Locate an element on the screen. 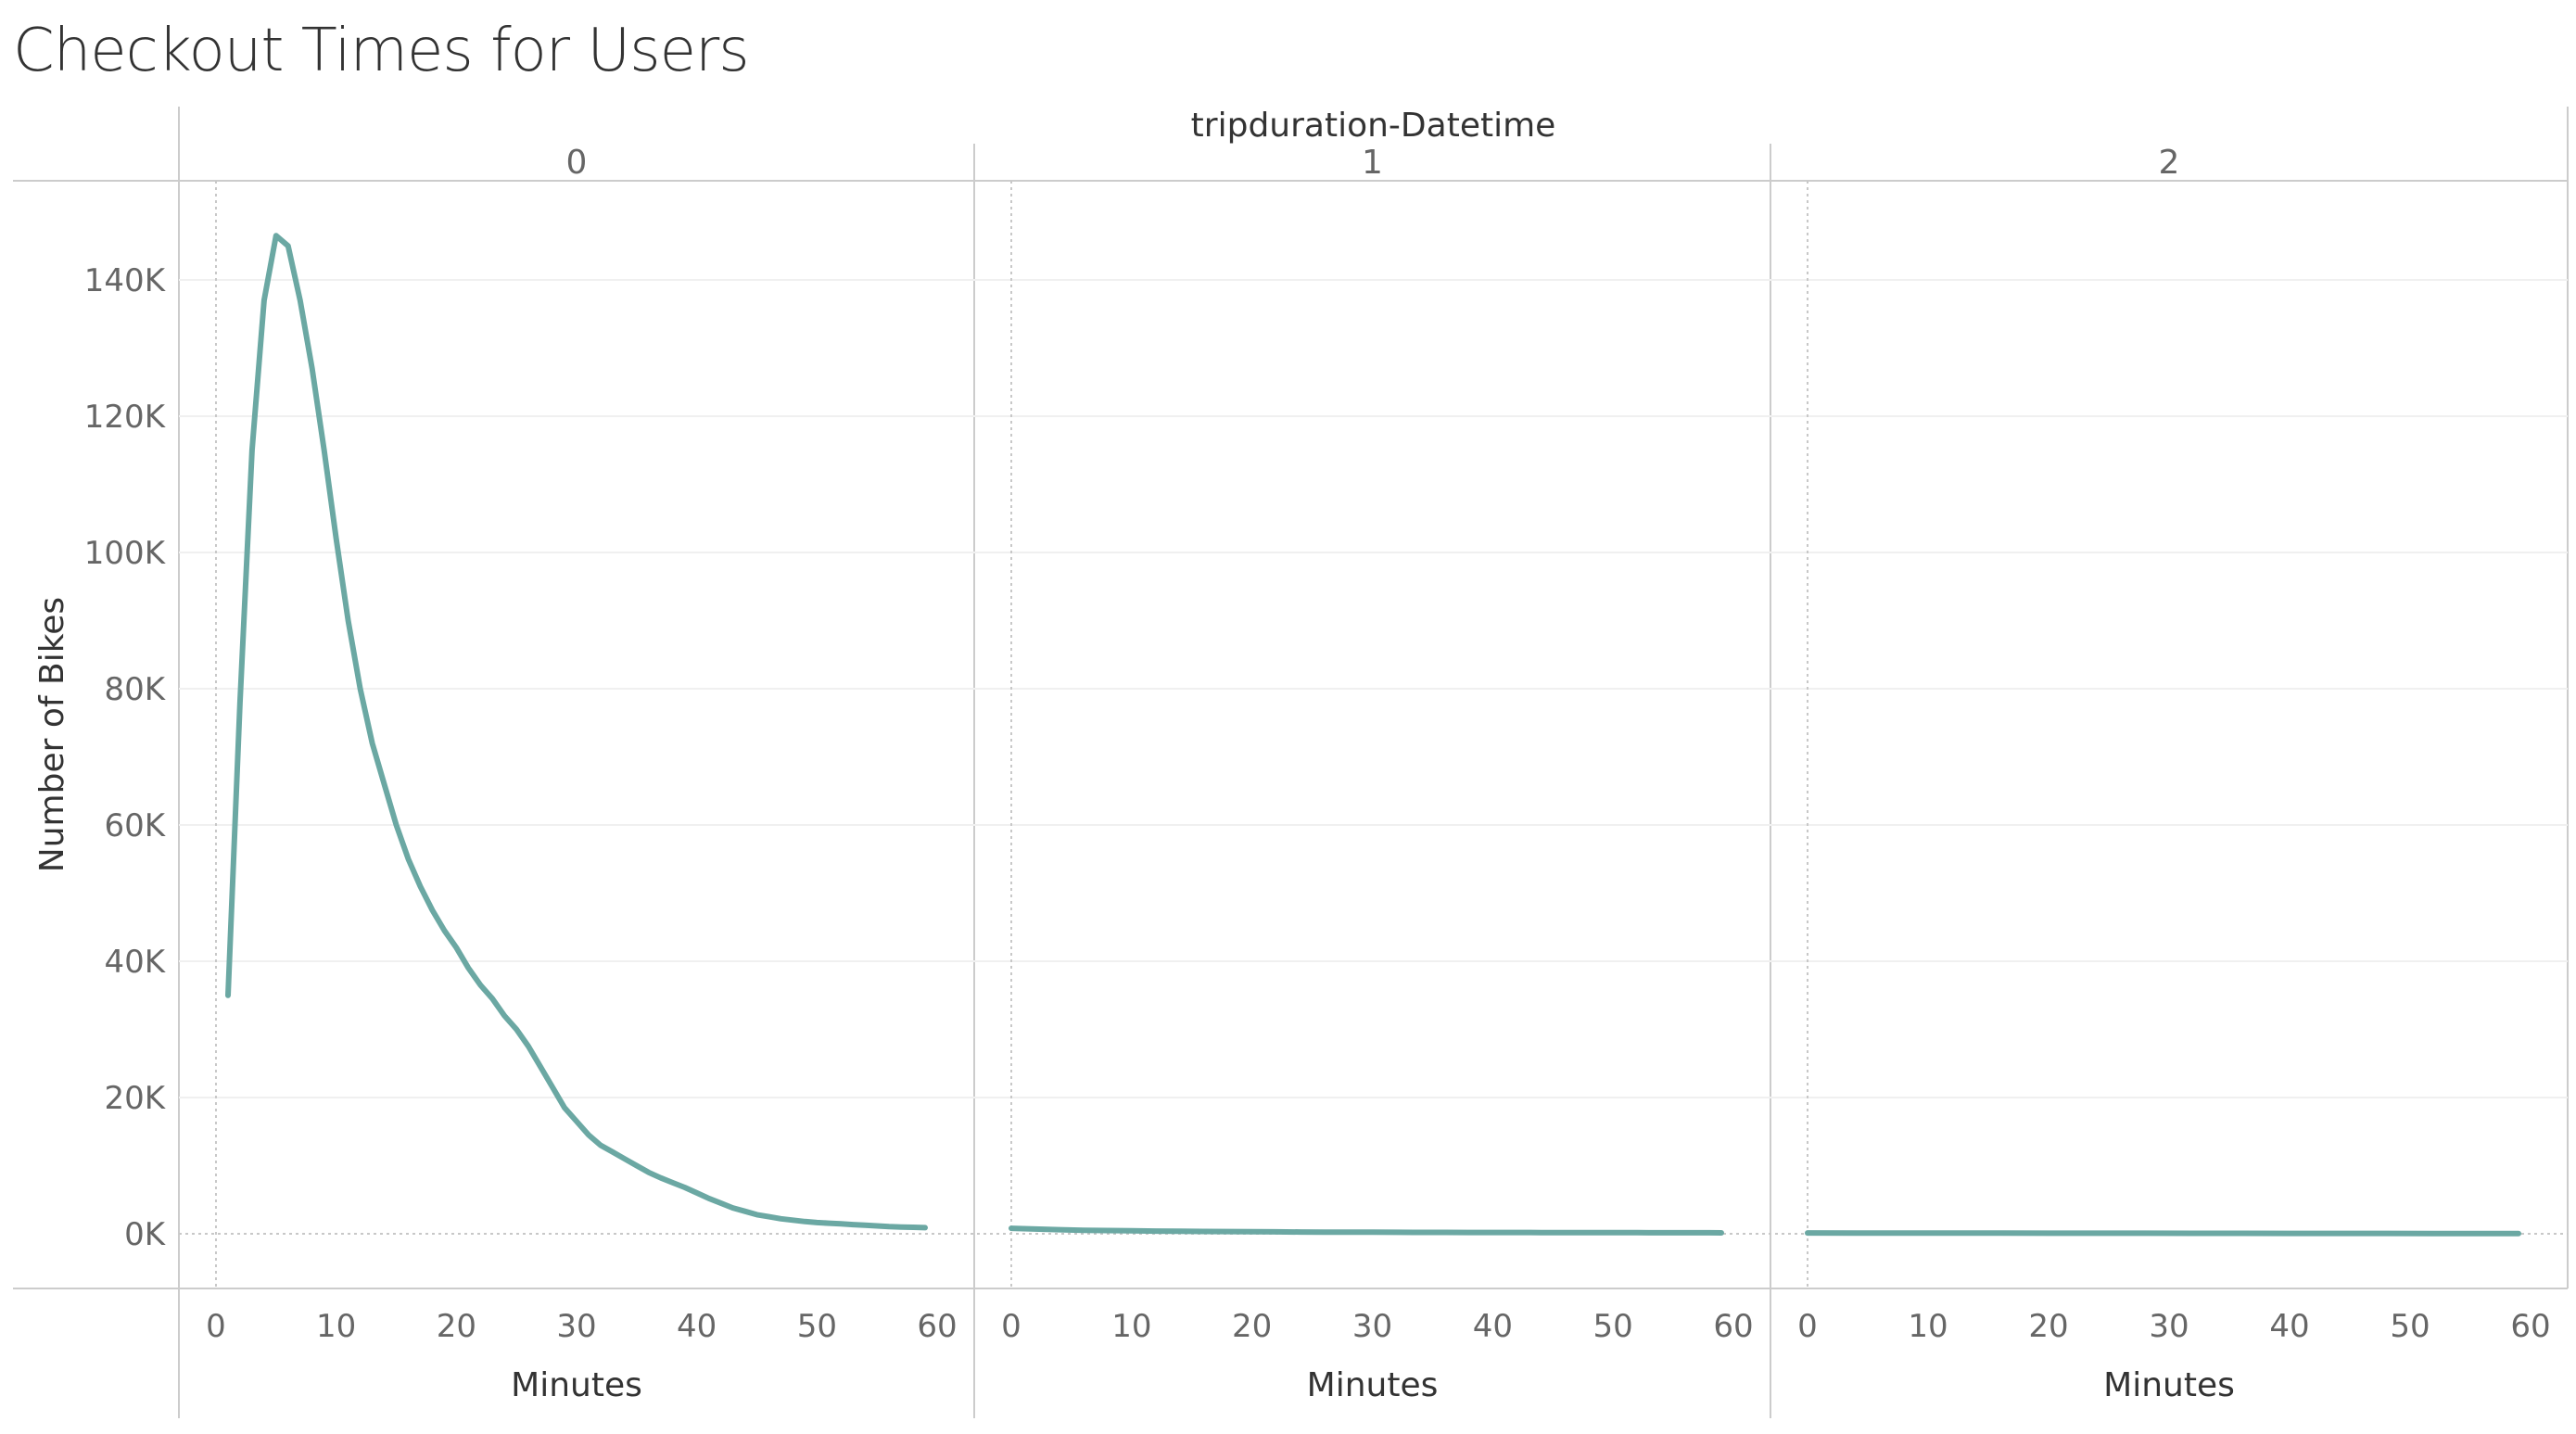  chart-title: Checkout Times for Users is located at coordinates (382, 51).